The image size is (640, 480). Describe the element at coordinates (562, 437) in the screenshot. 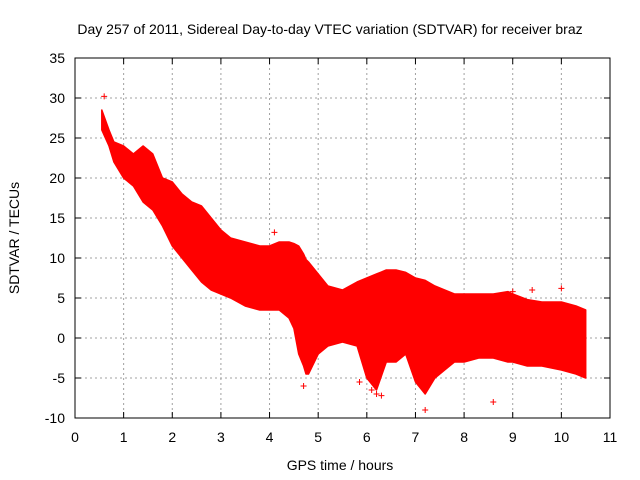

I see `x-tick-label: 10` at that location.